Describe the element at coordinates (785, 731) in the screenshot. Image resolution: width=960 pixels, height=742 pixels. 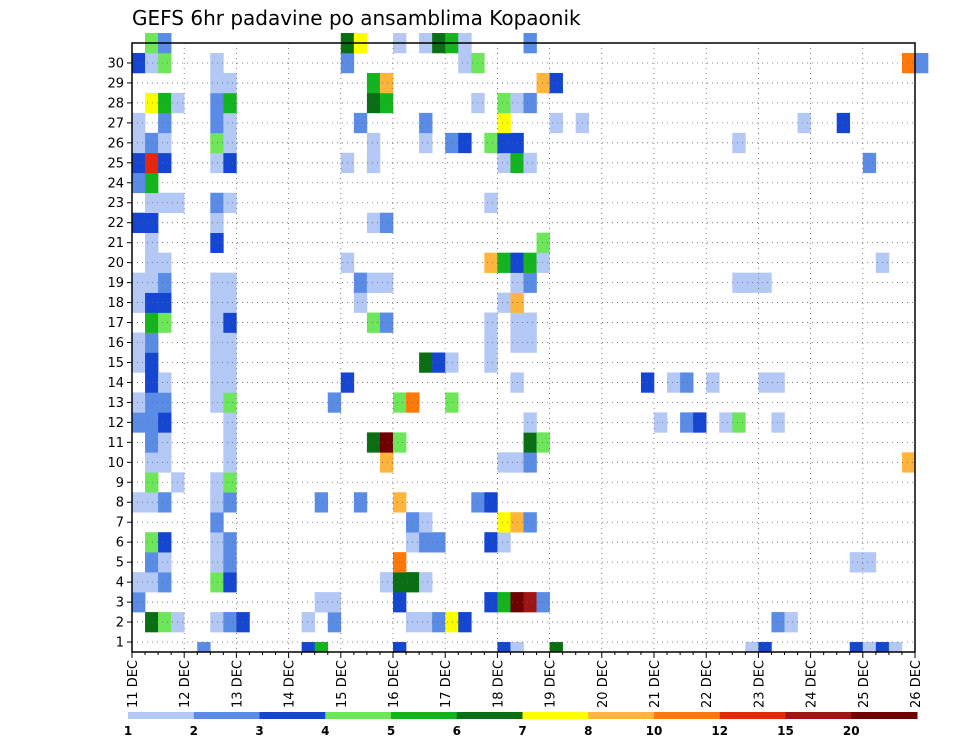
I see `colorbar-label: 15` at that location.